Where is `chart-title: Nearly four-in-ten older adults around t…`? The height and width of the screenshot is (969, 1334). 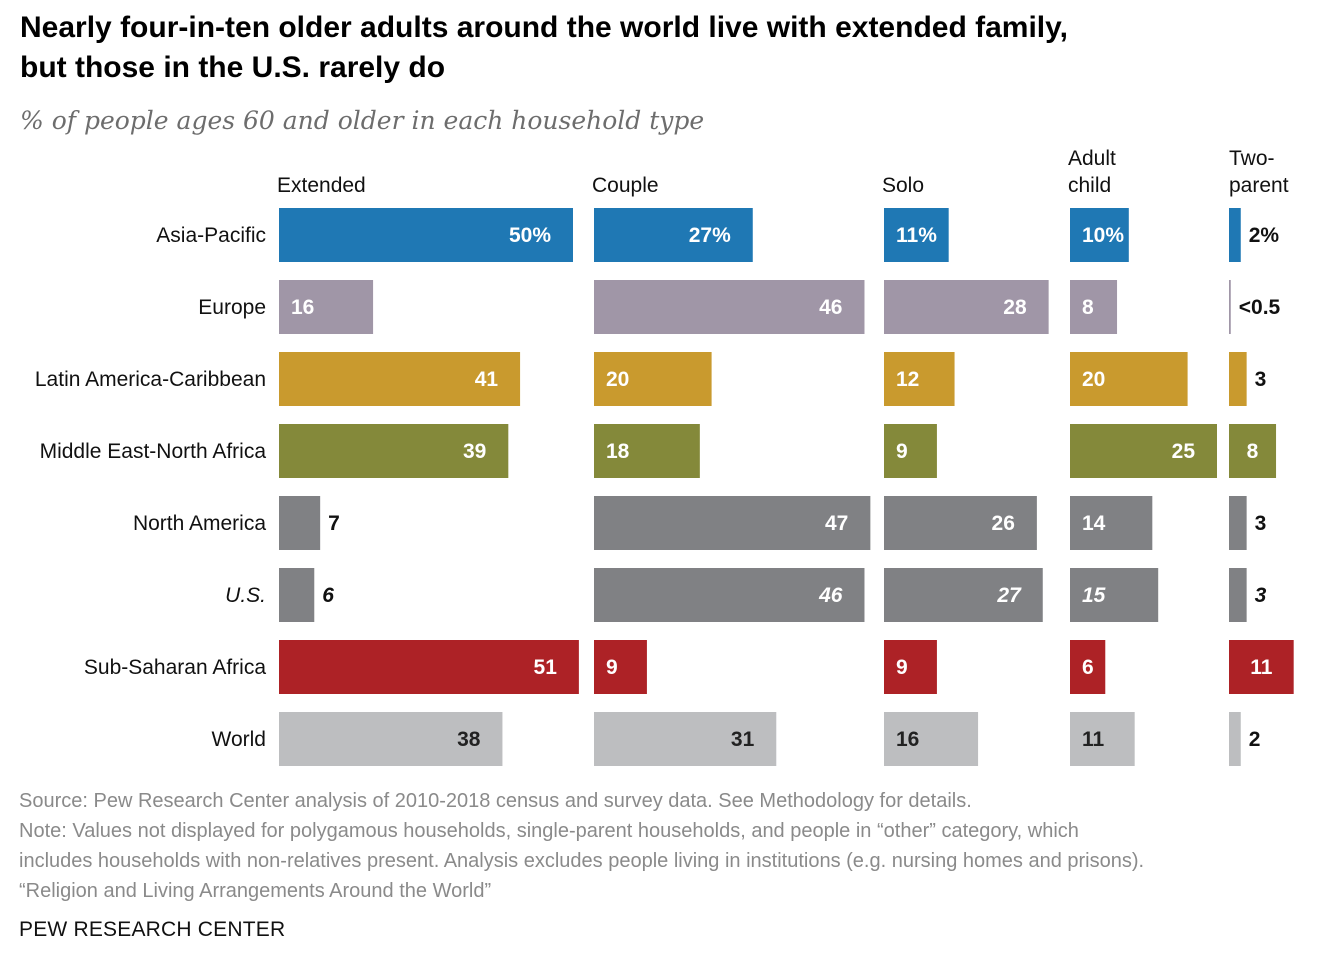 chart-title: Nearly four-in-ten older adults around t… is located at coordinates (665, 48).